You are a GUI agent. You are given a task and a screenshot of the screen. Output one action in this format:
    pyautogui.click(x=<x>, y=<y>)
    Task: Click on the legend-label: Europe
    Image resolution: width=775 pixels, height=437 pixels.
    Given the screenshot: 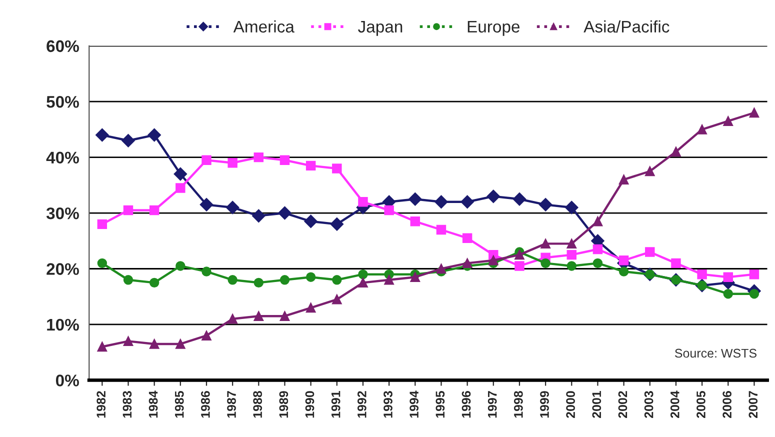 What is the action you would take?
    pyautogui.click(x=494, y=28)
    